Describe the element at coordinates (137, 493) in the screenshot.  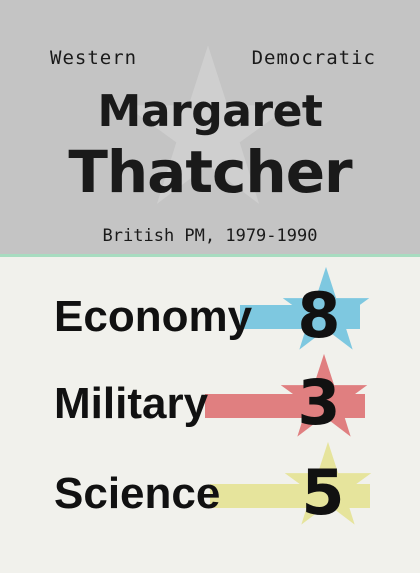
I see `stat-label: Science` at that location.